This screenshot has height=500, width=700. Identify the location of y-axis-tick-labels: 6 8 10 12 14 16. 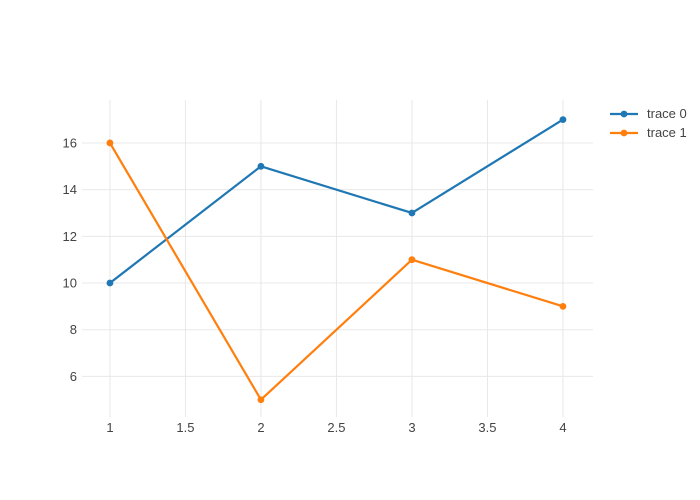
(70, 259).